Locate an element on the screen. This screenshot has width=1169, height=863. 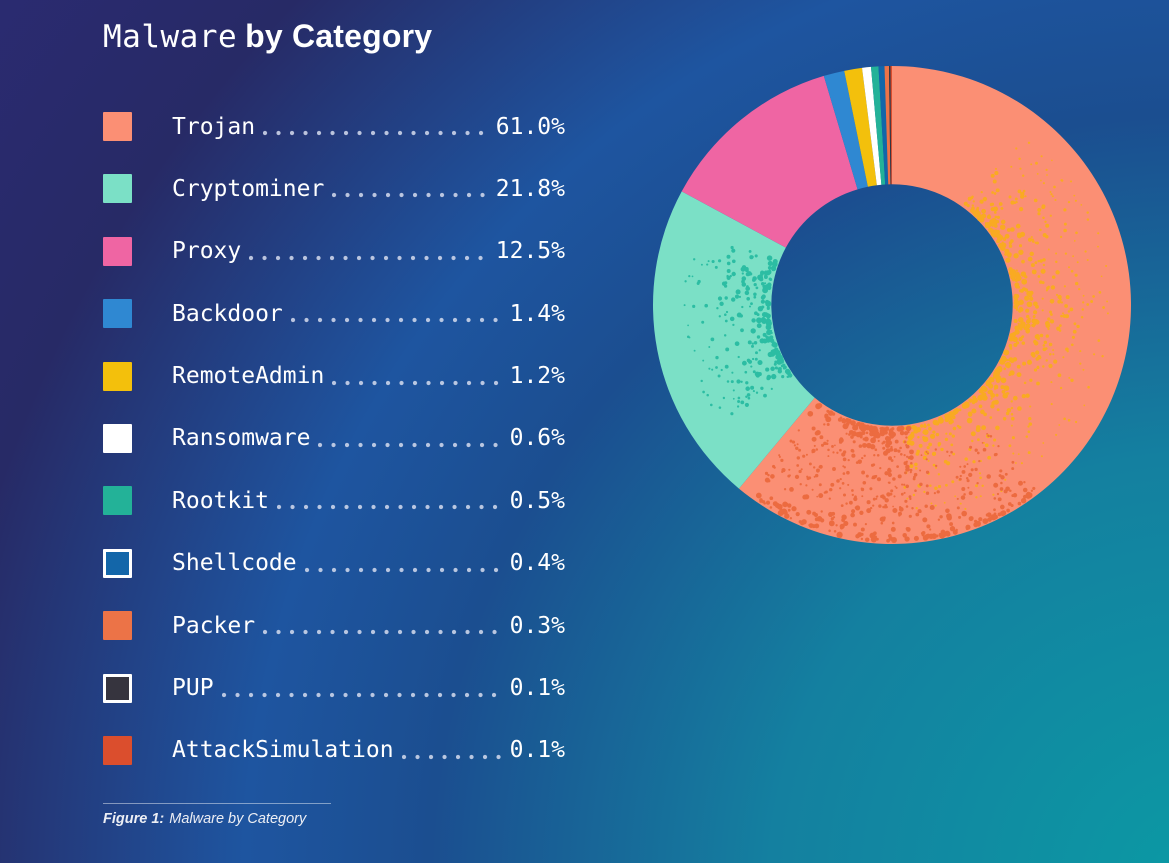
slice-pup is located at coordinates (890, 125).